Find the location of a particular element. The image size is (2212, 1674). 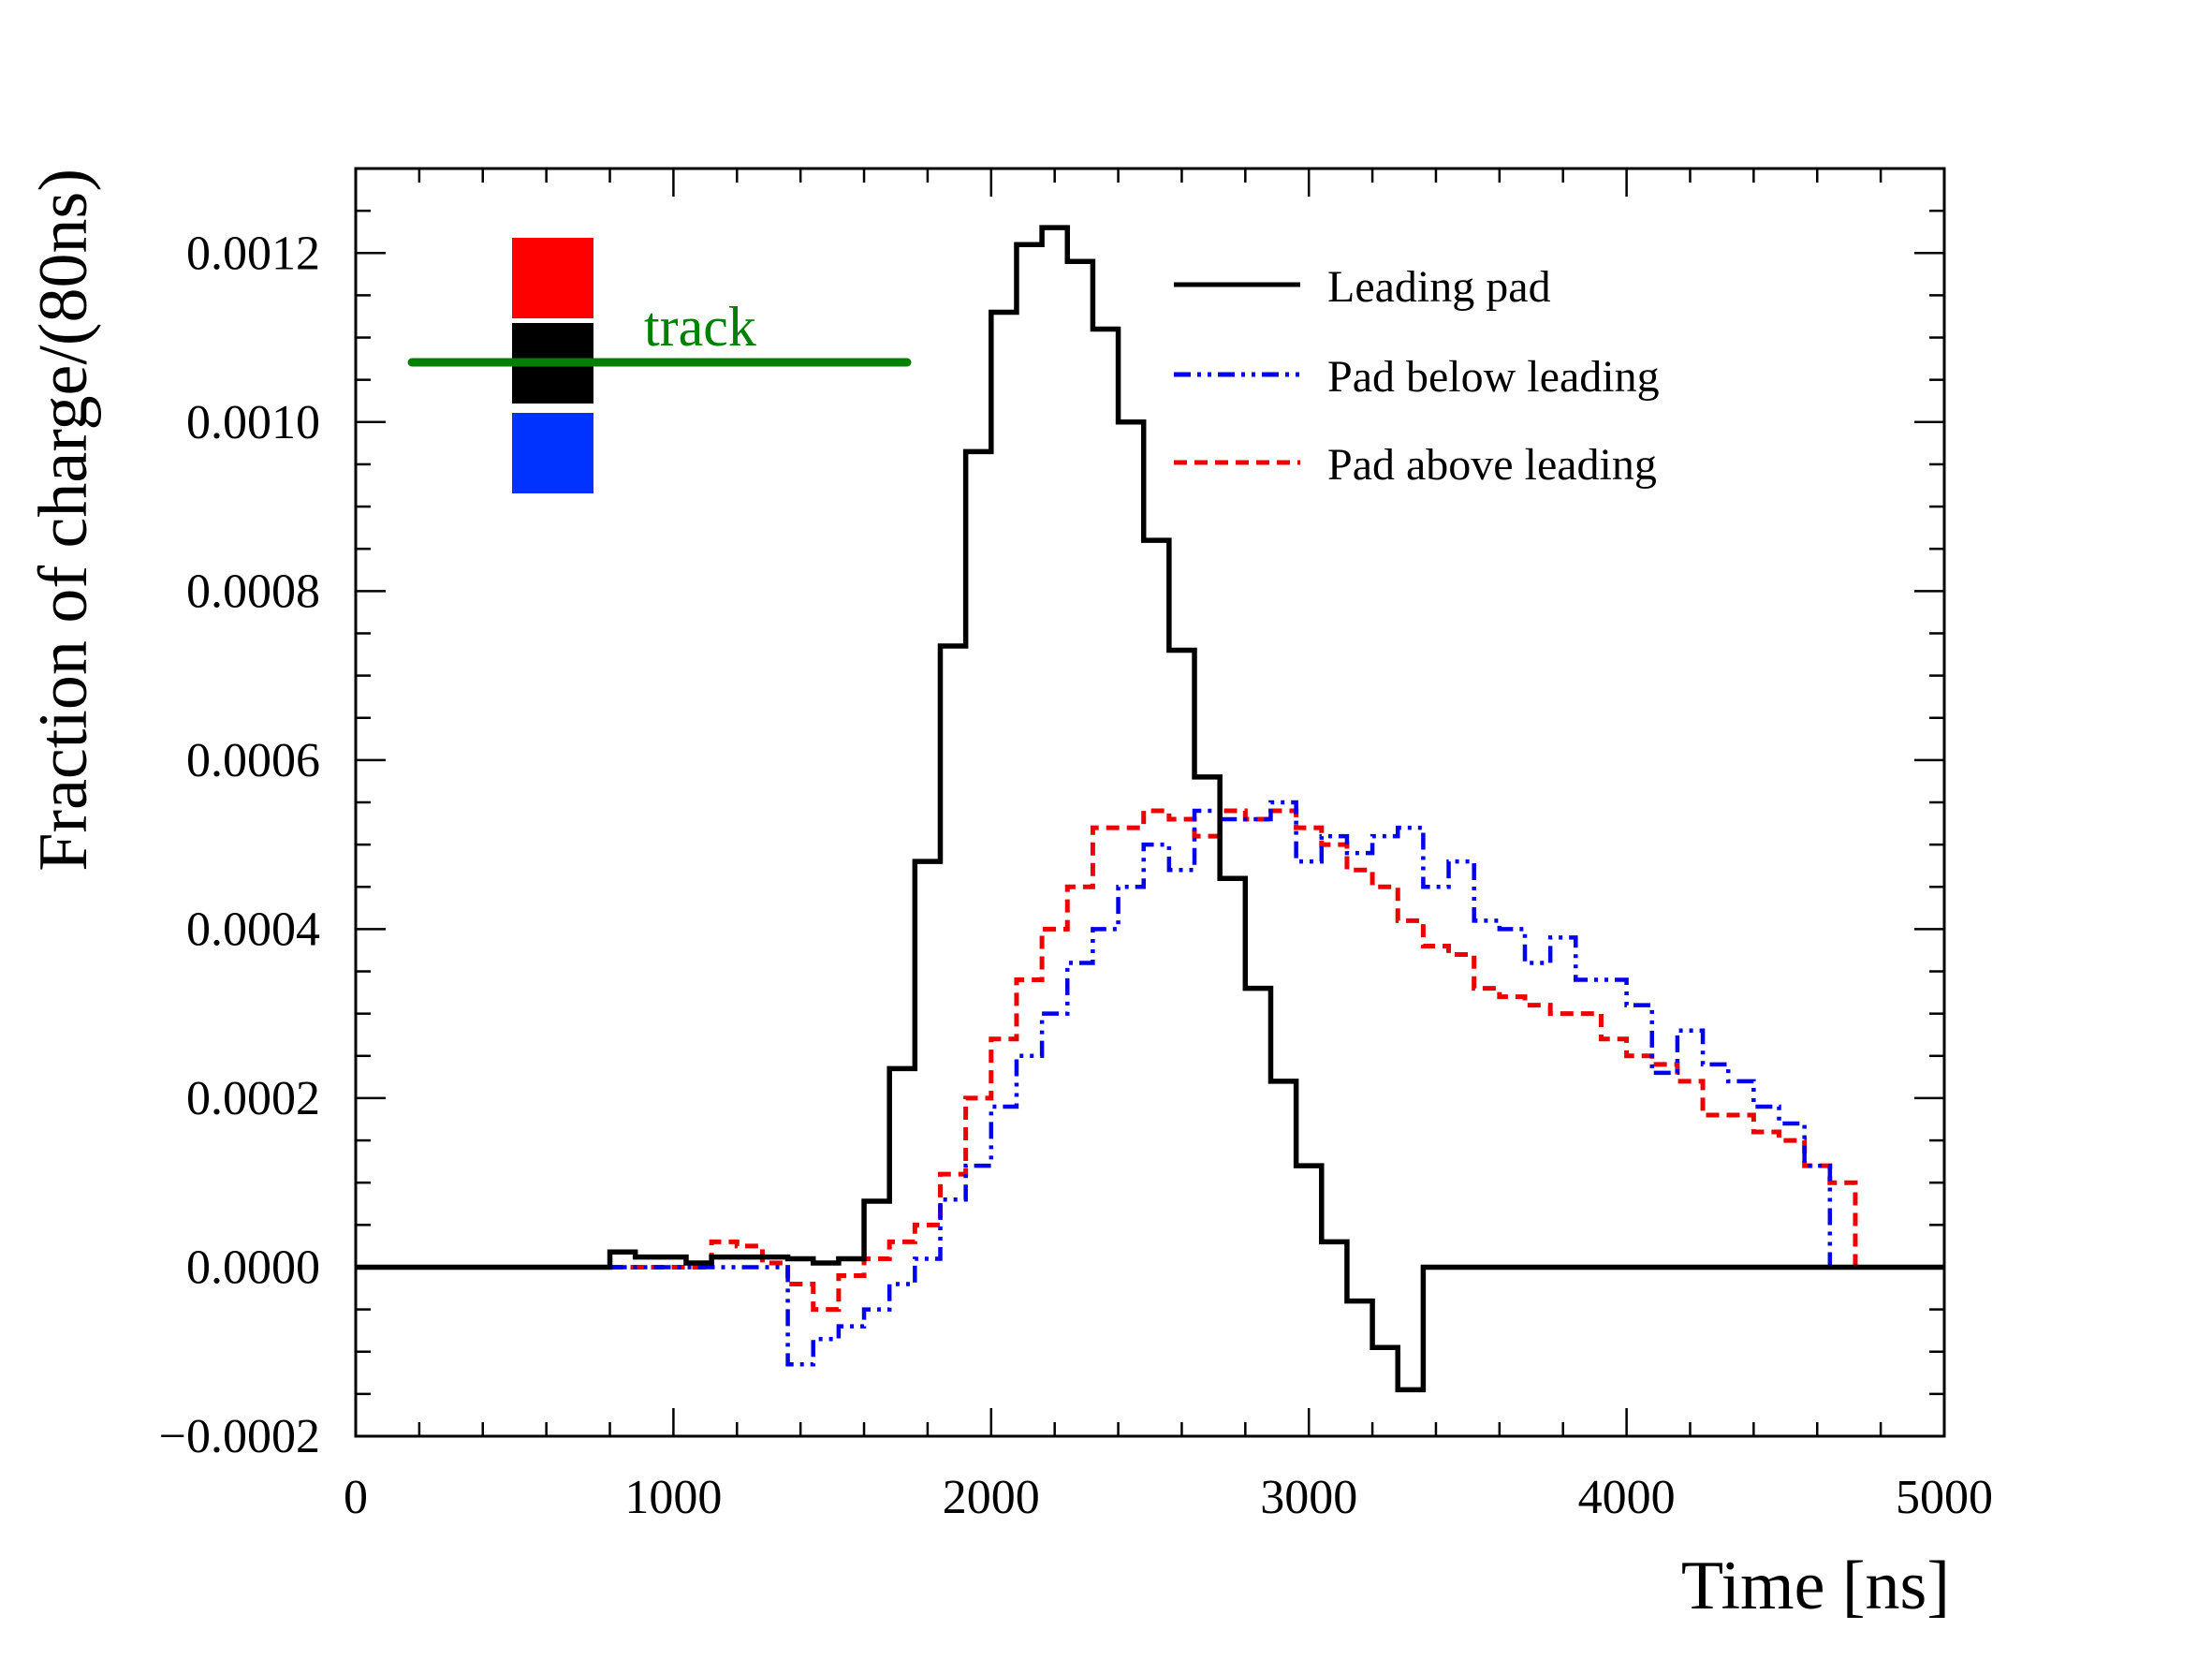

track-label: track is located at coordinates (700, 327).